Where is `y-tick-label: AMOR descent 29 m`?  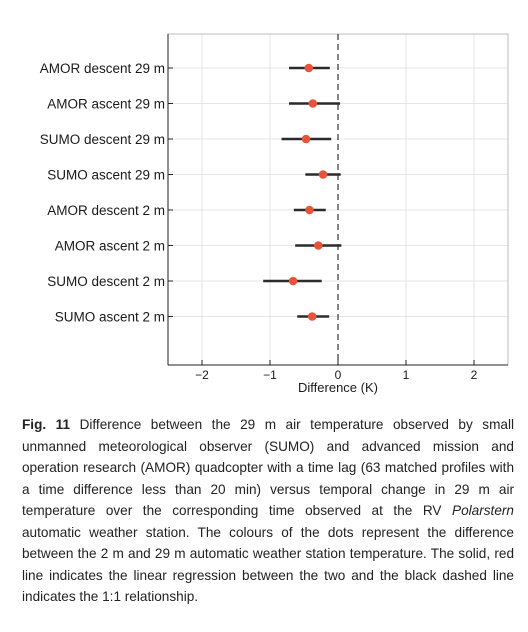
y-tick-label: AMOR descent 29 m is located at coordinates (102, 68).